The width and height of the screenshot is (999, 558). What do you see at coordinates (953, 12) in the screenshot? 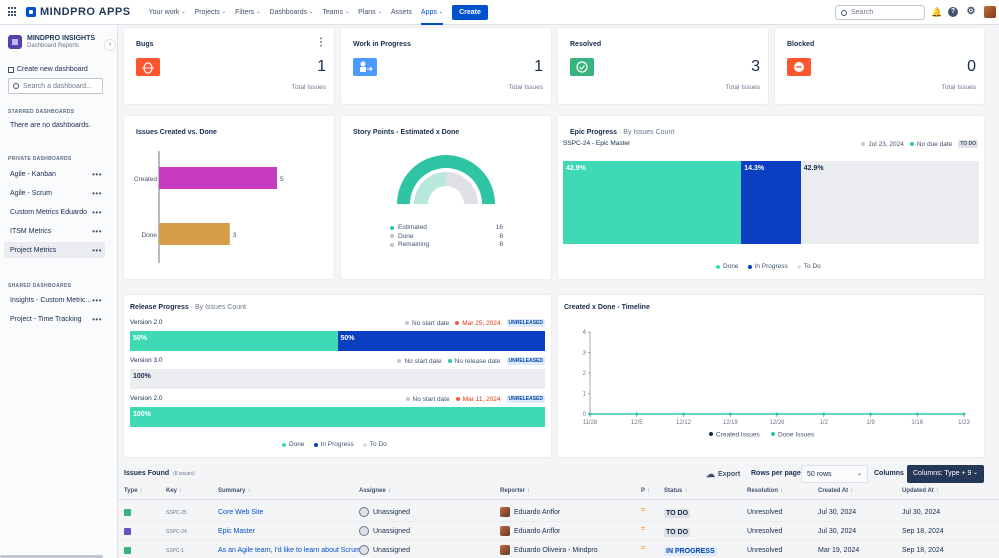
I see `help-icon: ?` at bounding box center [953, 12].